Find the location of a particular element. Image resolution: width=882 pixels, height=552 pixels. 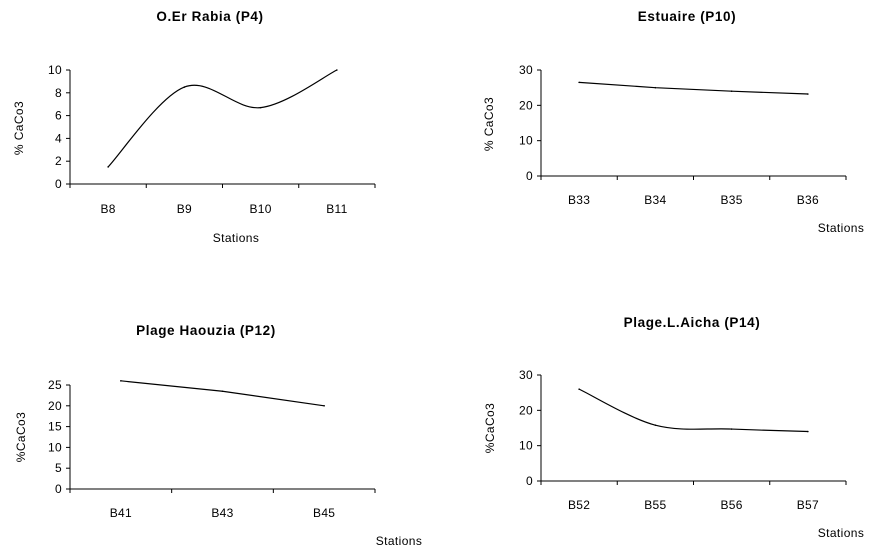

x-tick-label: B8 is located at coordinates (107, 209).